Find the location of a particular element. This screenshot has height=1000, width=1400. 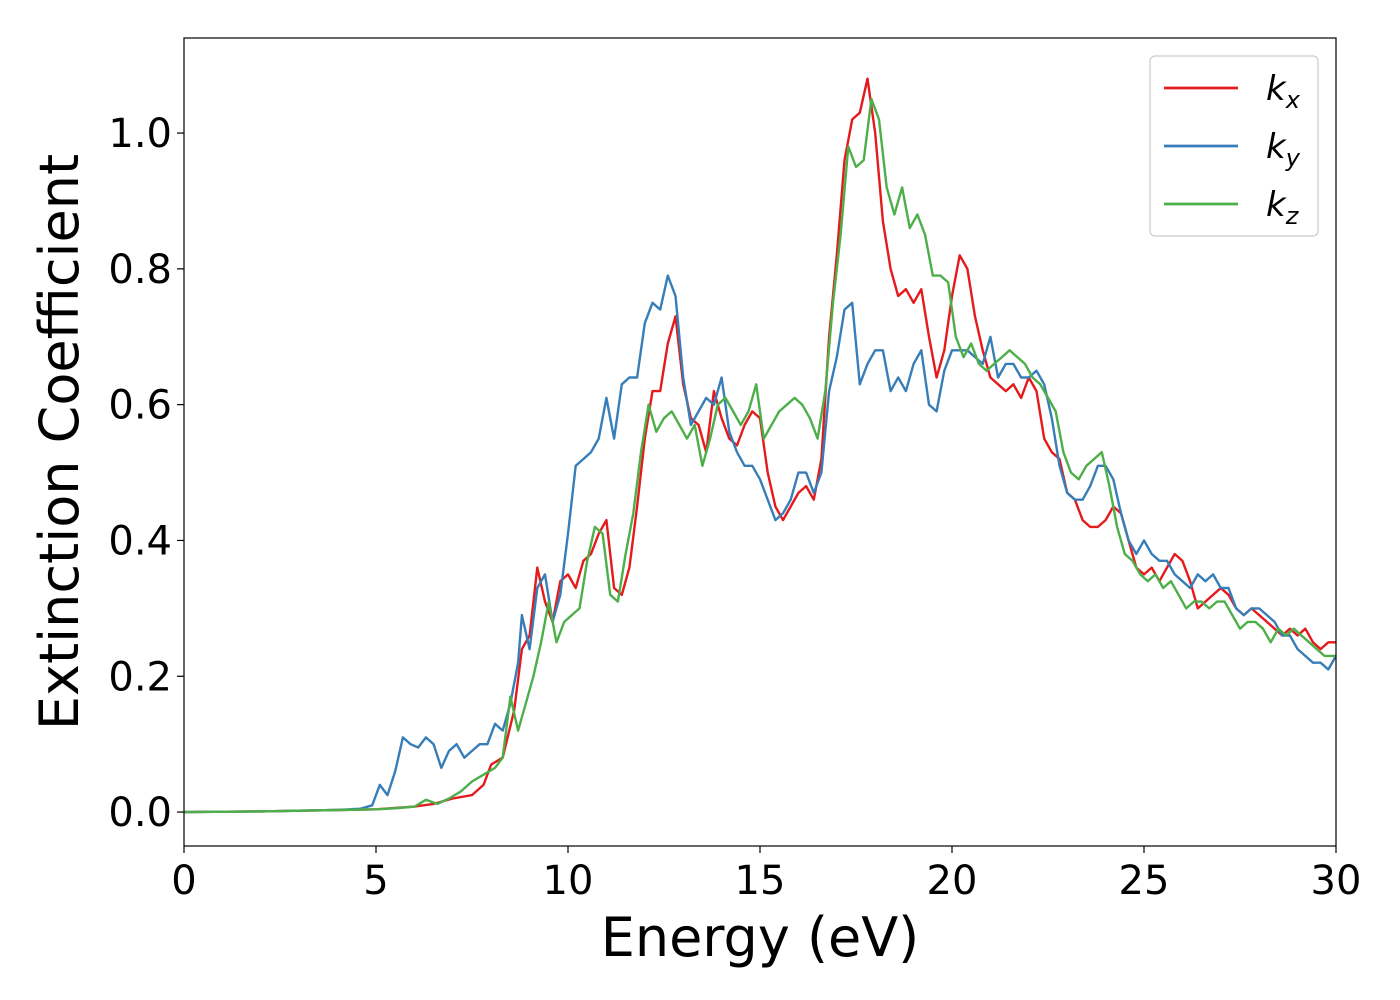

y-axis-label: Extinction Coefficient is located at coordinates (59, 442).